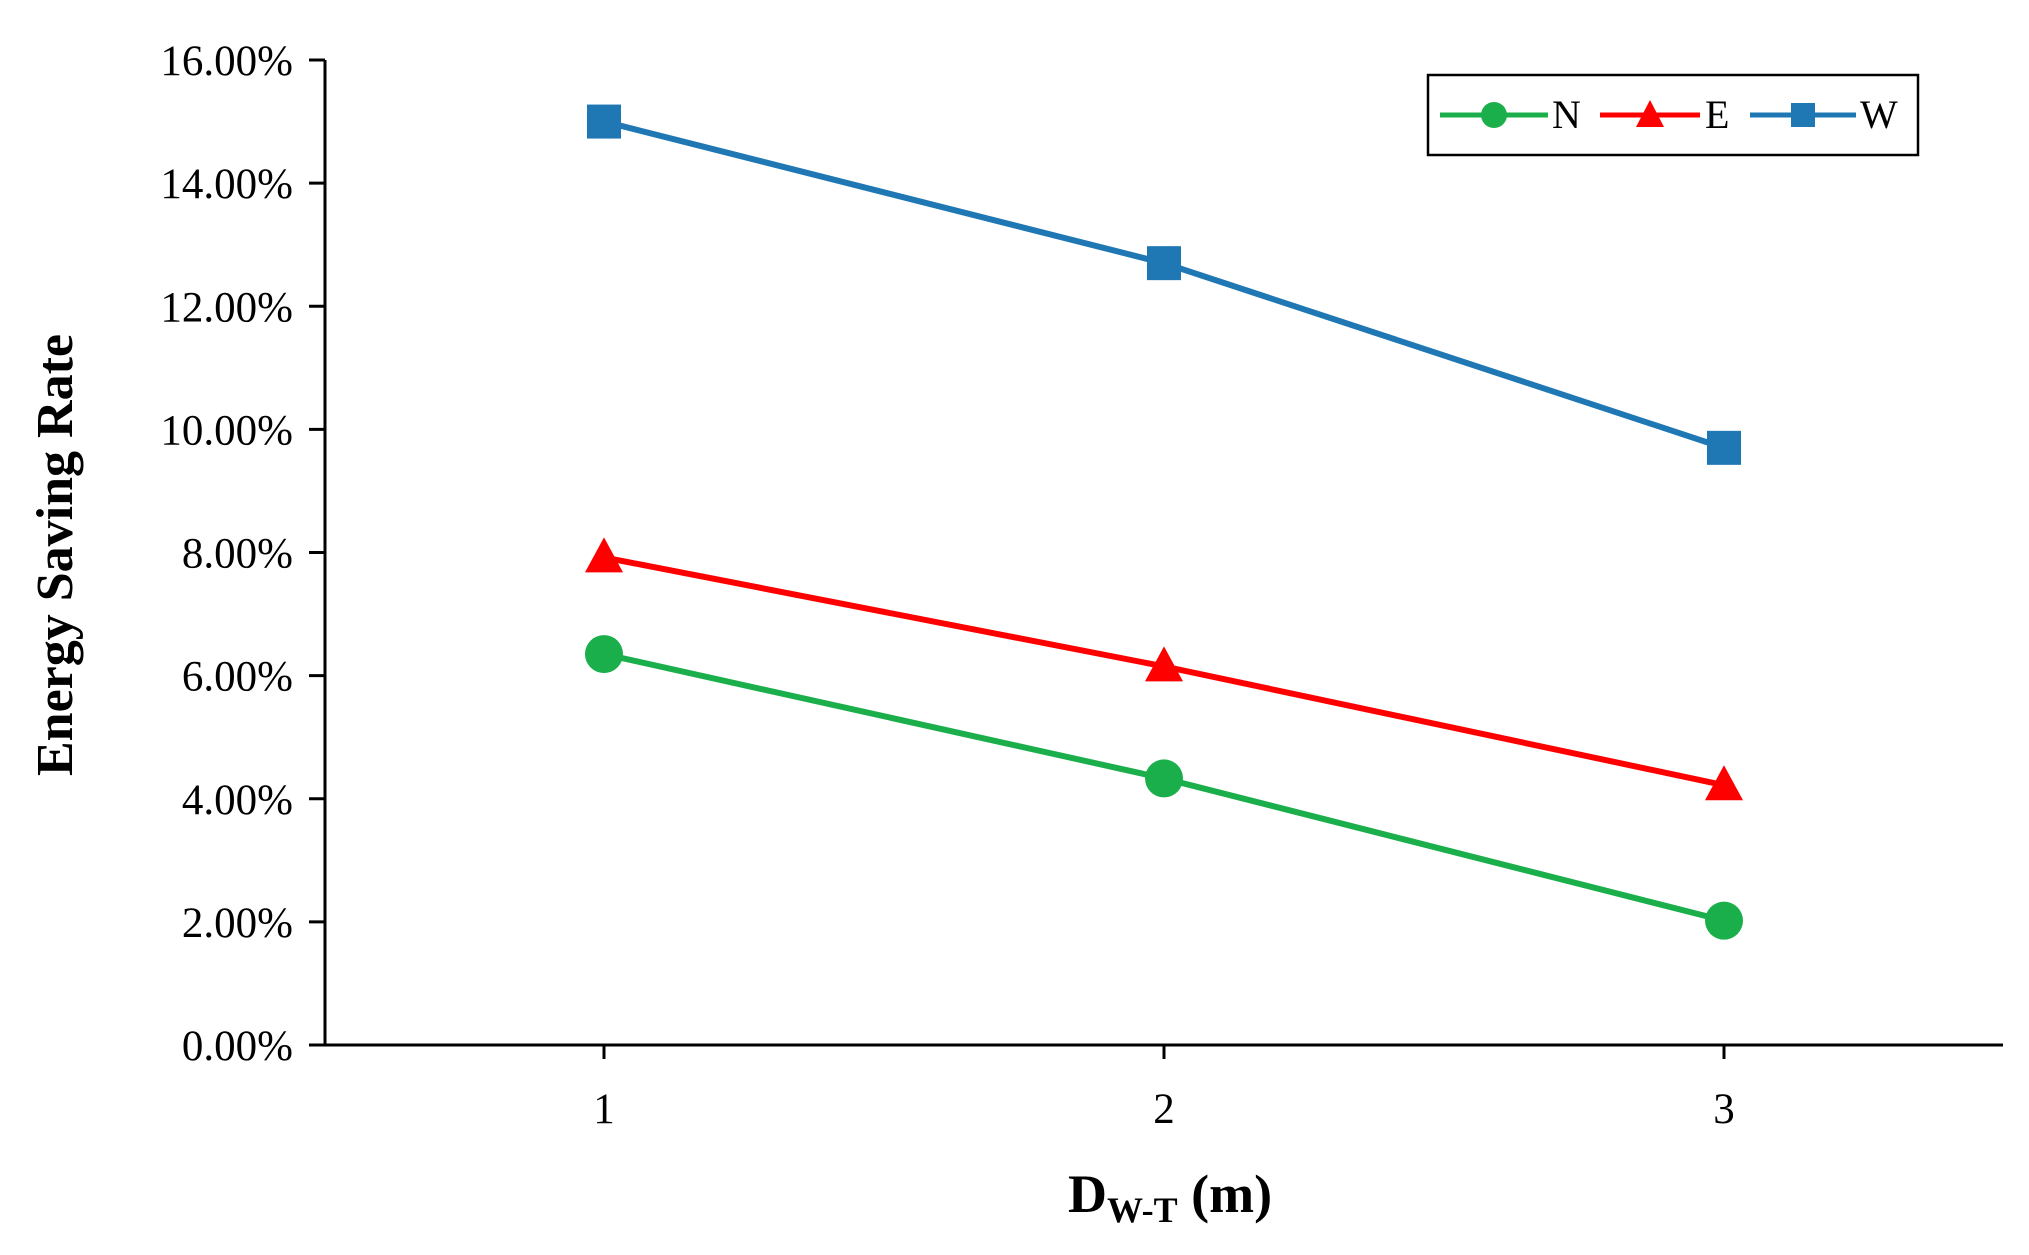  What do you see at coordinates (1494, 115) in the screenshot?
I see `legend-marker-n` at bounding box center [1494, 115].